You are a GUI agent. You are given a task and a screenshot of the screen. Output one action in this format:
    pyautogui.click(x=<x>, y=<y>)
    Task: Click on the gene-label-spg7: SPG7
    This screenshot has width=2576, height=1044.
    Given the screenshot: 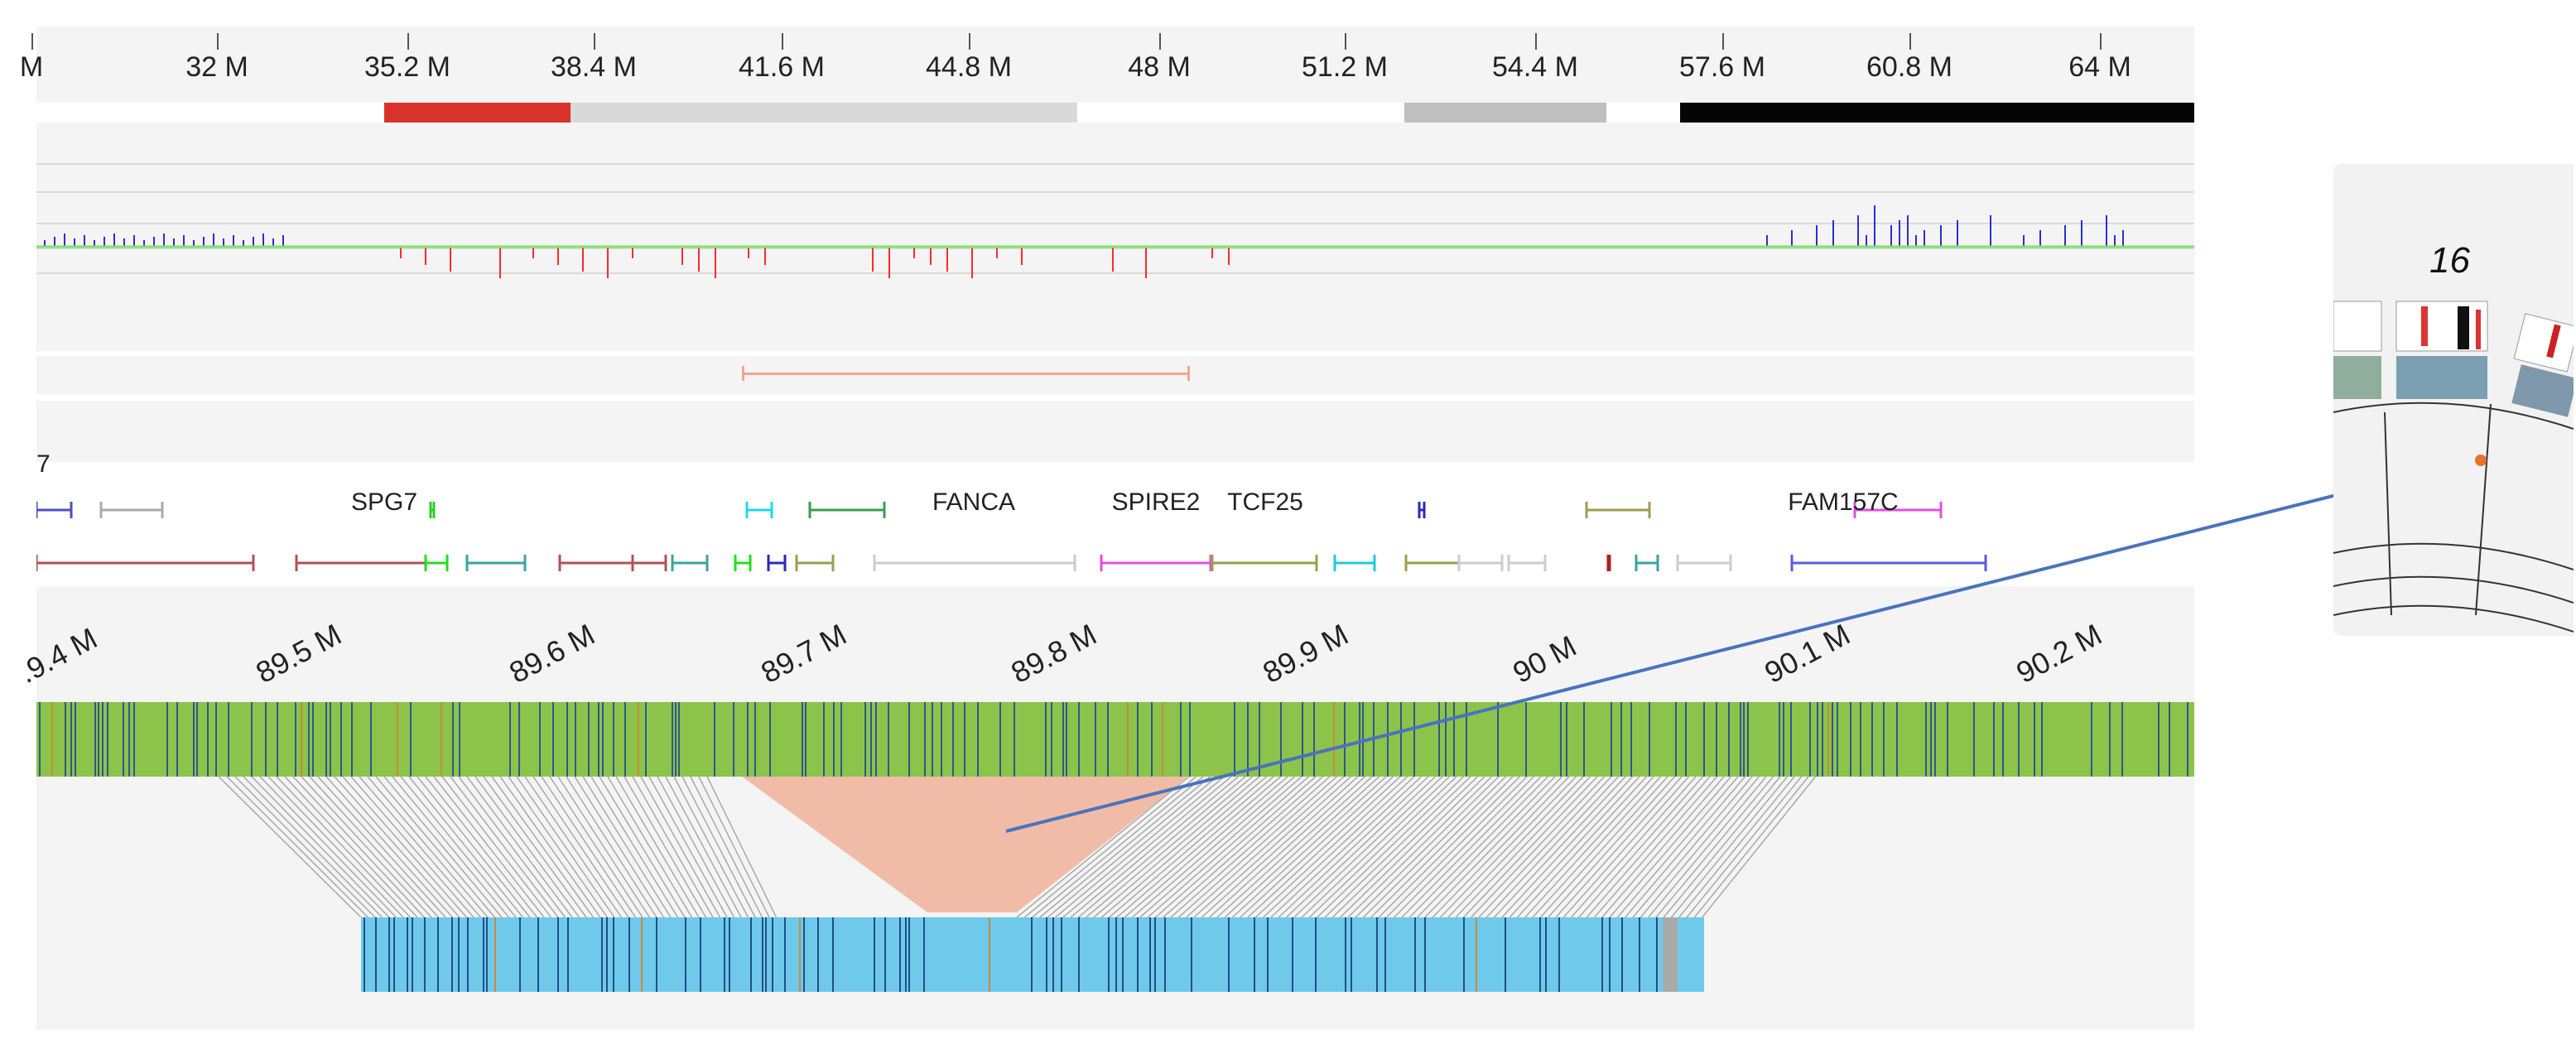 What is the action you would take?
    pyautogui.click(x=384, y=502)
    